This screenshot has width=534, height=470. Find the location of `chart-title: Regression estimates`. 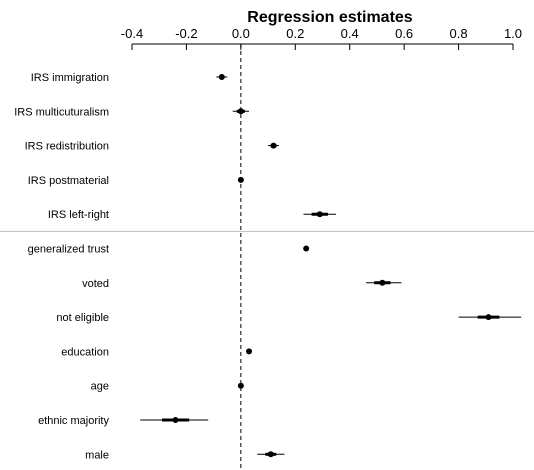

chart-title: Regression estimates is located at coordinates (330, 17).